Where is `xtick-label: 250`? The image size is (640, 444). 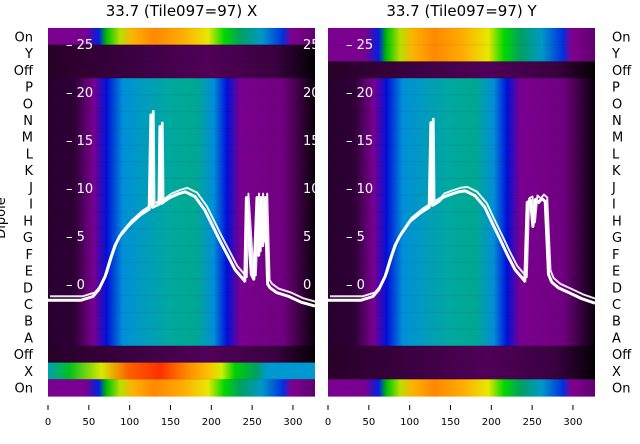
xtick-label: 250 is located at coordinates (252, 422).